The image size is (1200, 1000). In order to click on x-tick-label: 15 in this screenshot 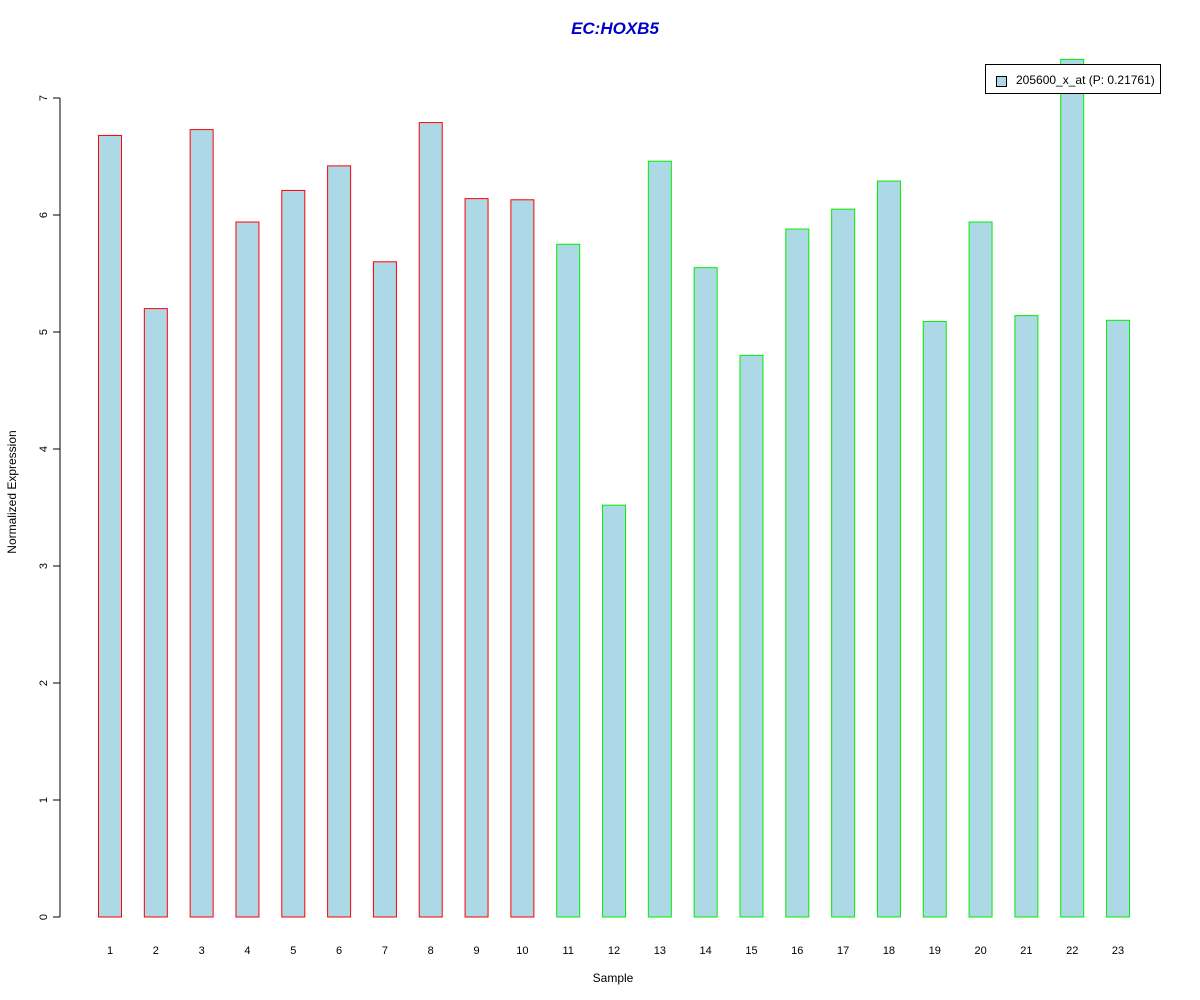, I will do `click(751, 951)`.